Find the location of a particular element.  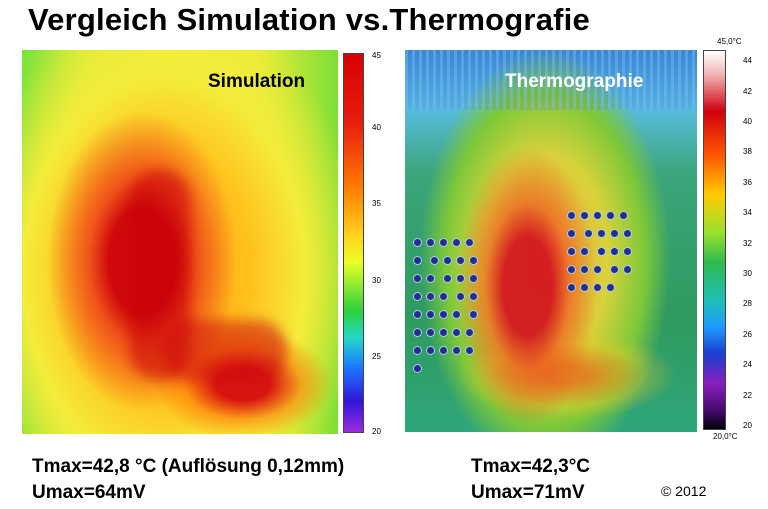

simulation-label: Simulation is located at coordinates (257, 81).